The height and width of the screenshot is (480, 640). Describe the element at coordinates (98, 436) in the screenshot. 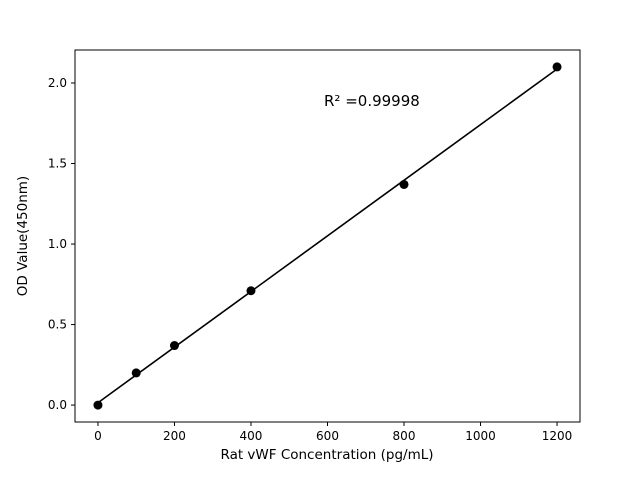

I see `x-tick-label: 0` at that location.